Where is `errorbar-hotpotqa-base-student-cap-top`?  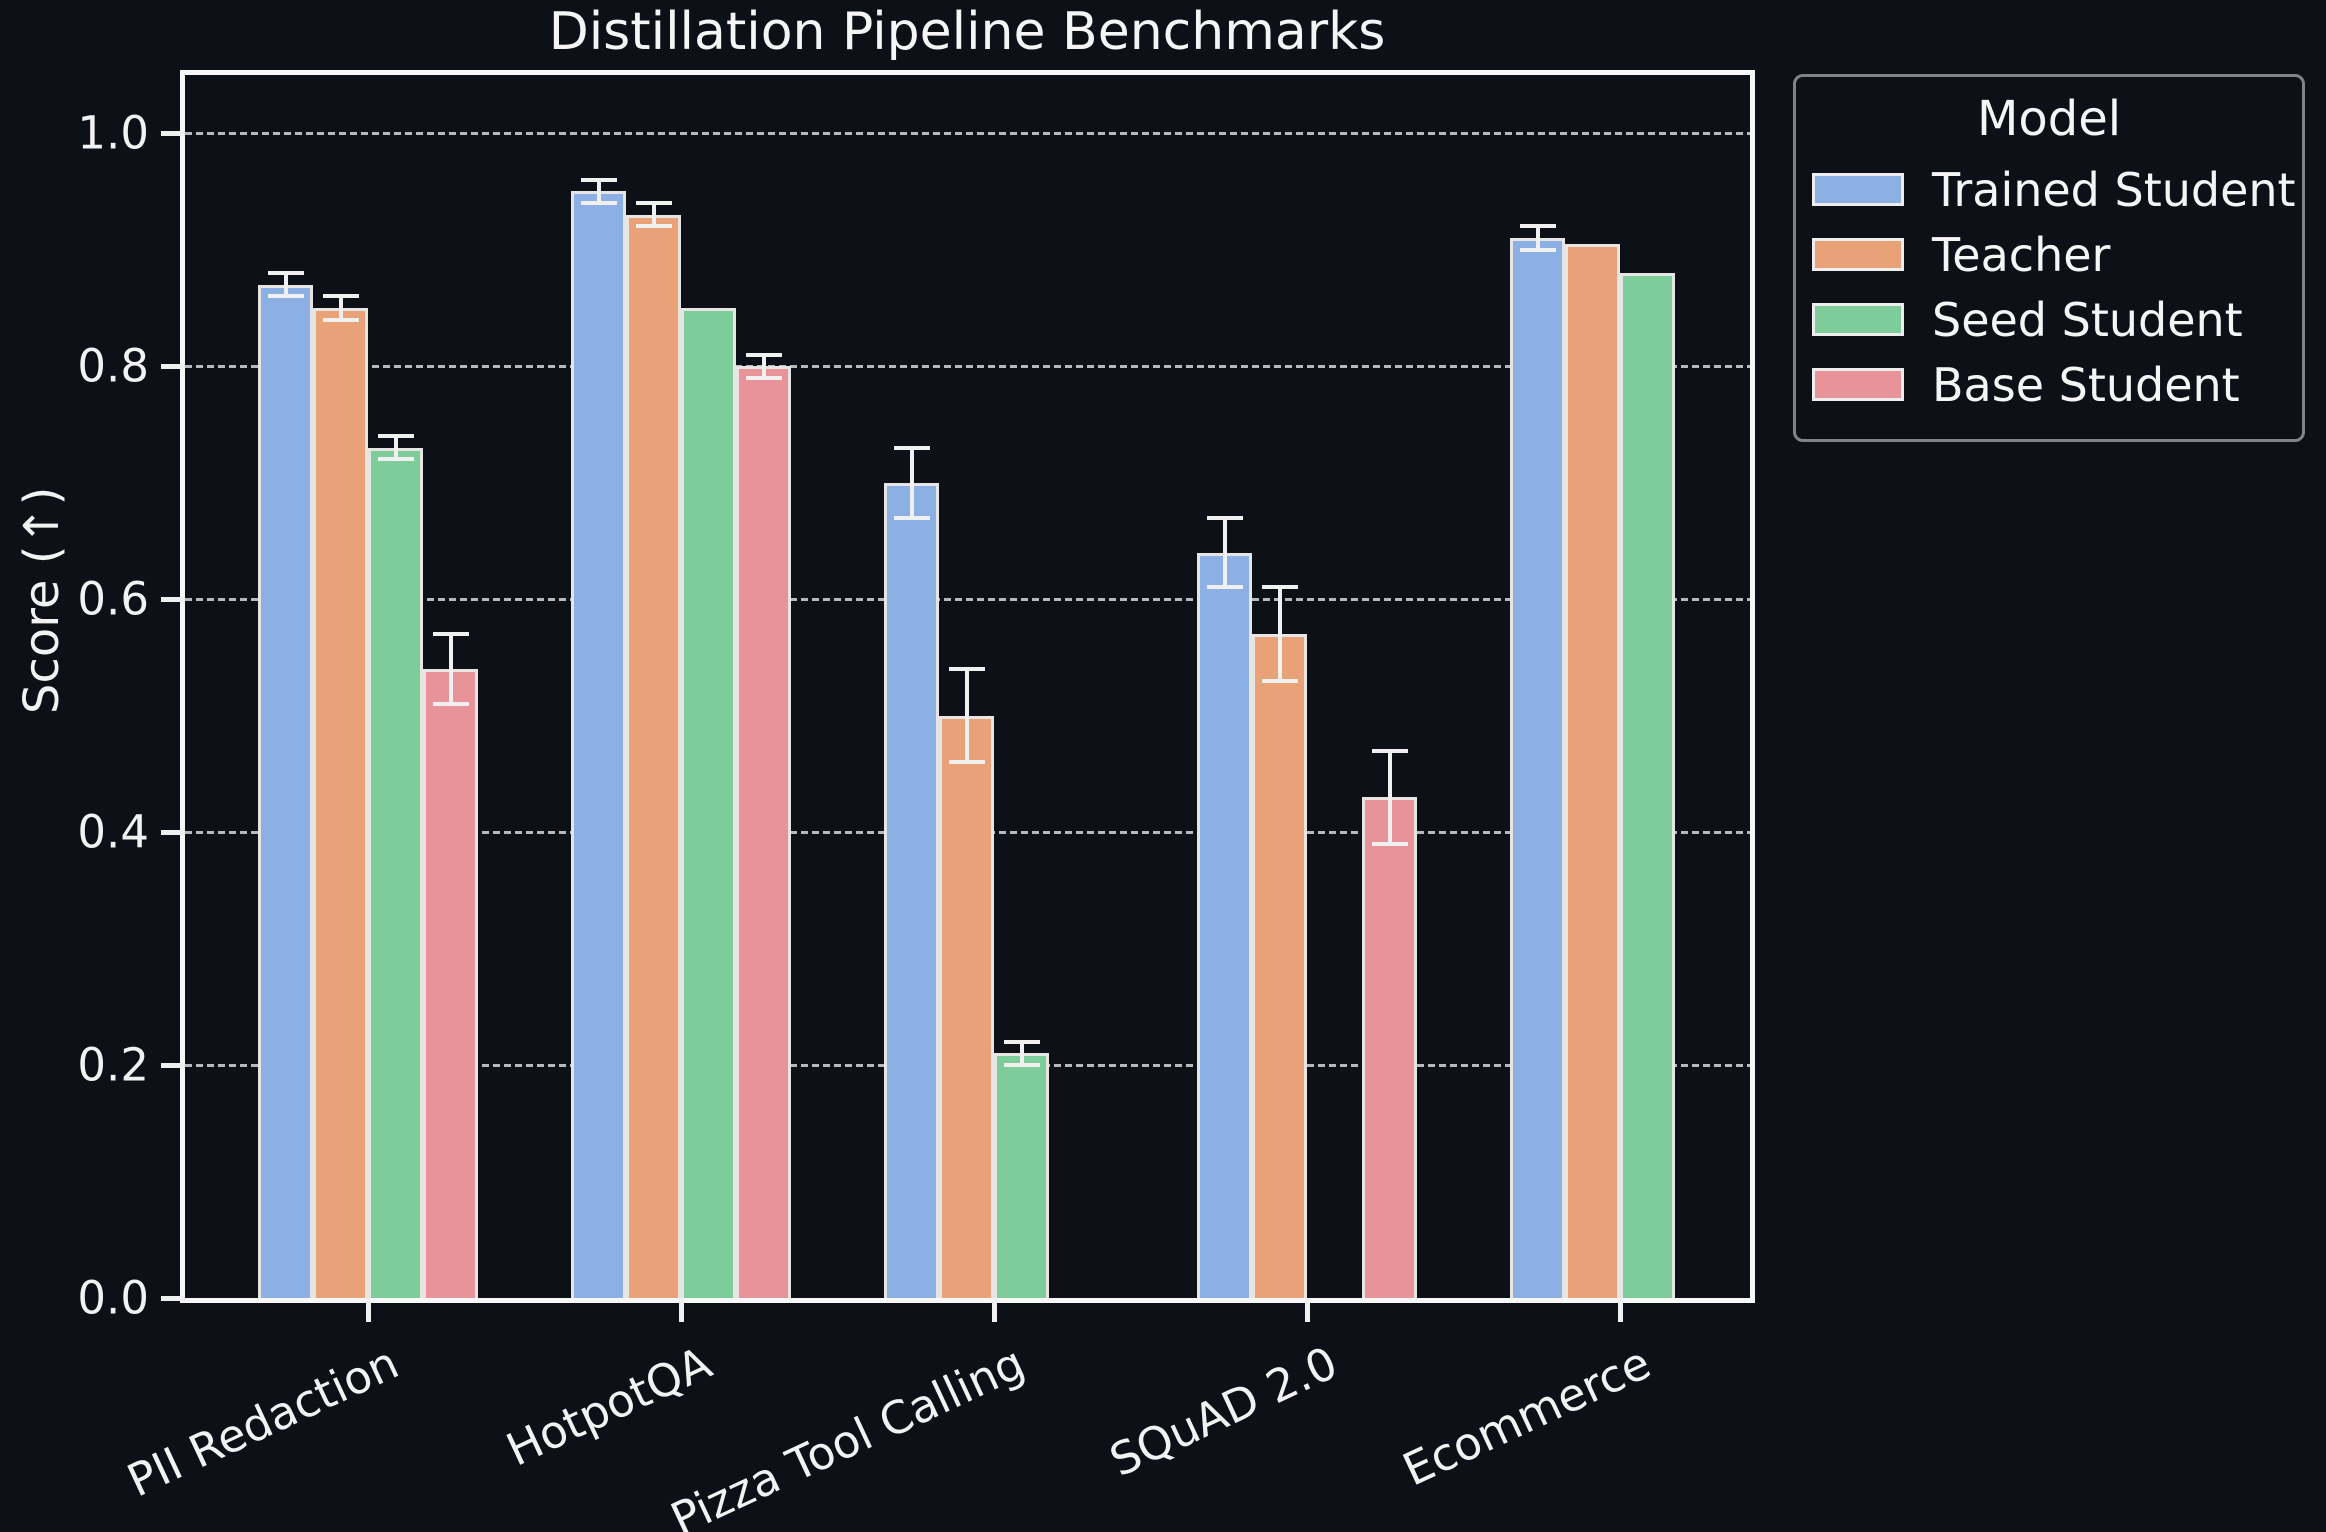 errorbar-hotpotqa-base-student-cap-top is located at coordinates (763, 354).